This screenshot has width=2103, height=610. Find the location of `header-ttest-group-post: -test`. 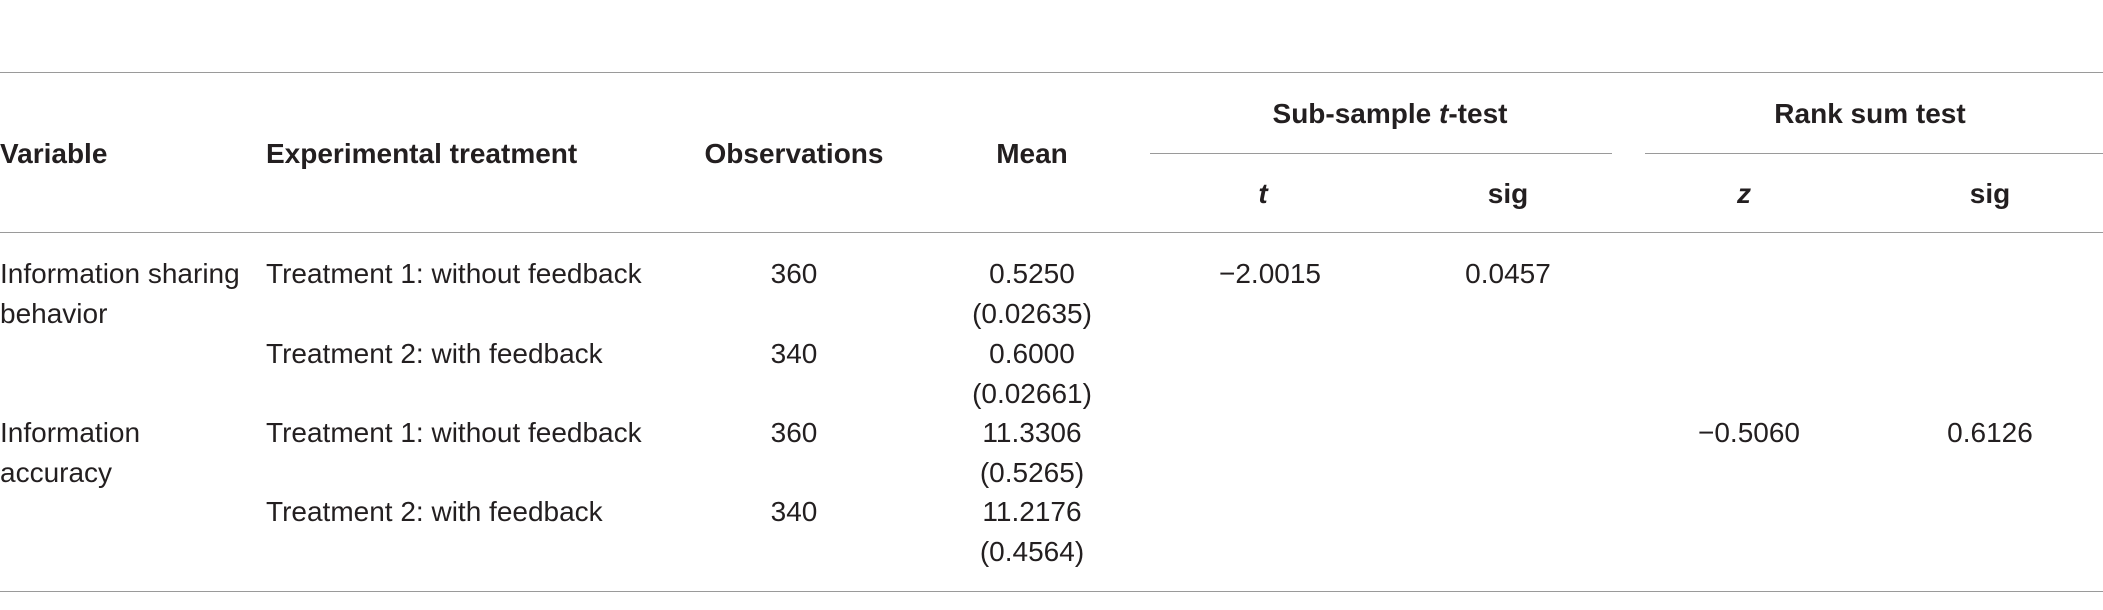

header-ttest-group-post: -test is located at coordinates (1478, 113).